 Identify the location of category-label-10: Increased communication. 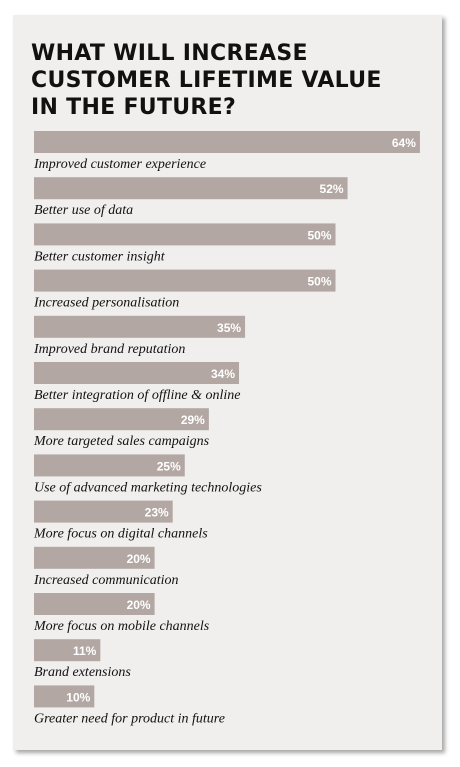
(106, 580).